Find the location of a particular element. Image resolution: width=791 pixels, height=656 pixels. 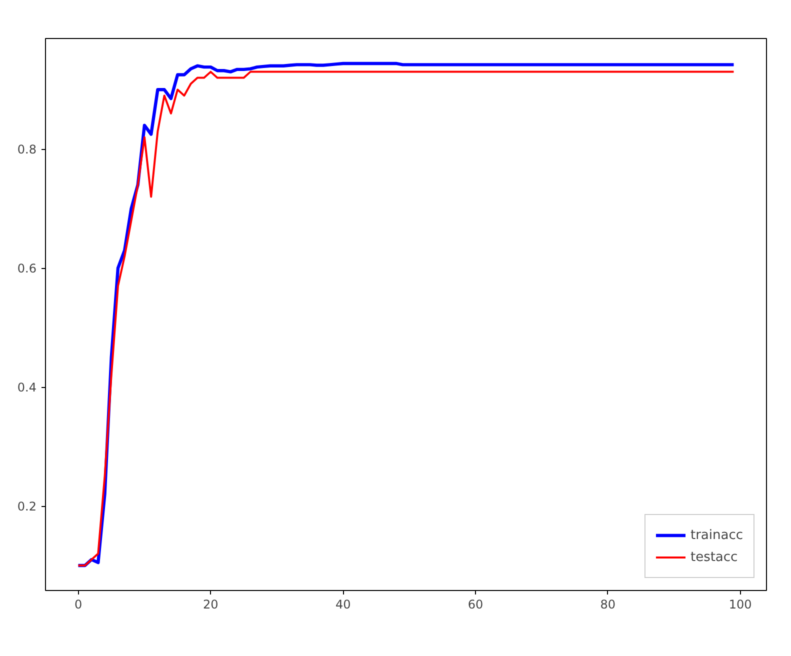

x-tick-label: 60 is located at coordinates (476, 605).